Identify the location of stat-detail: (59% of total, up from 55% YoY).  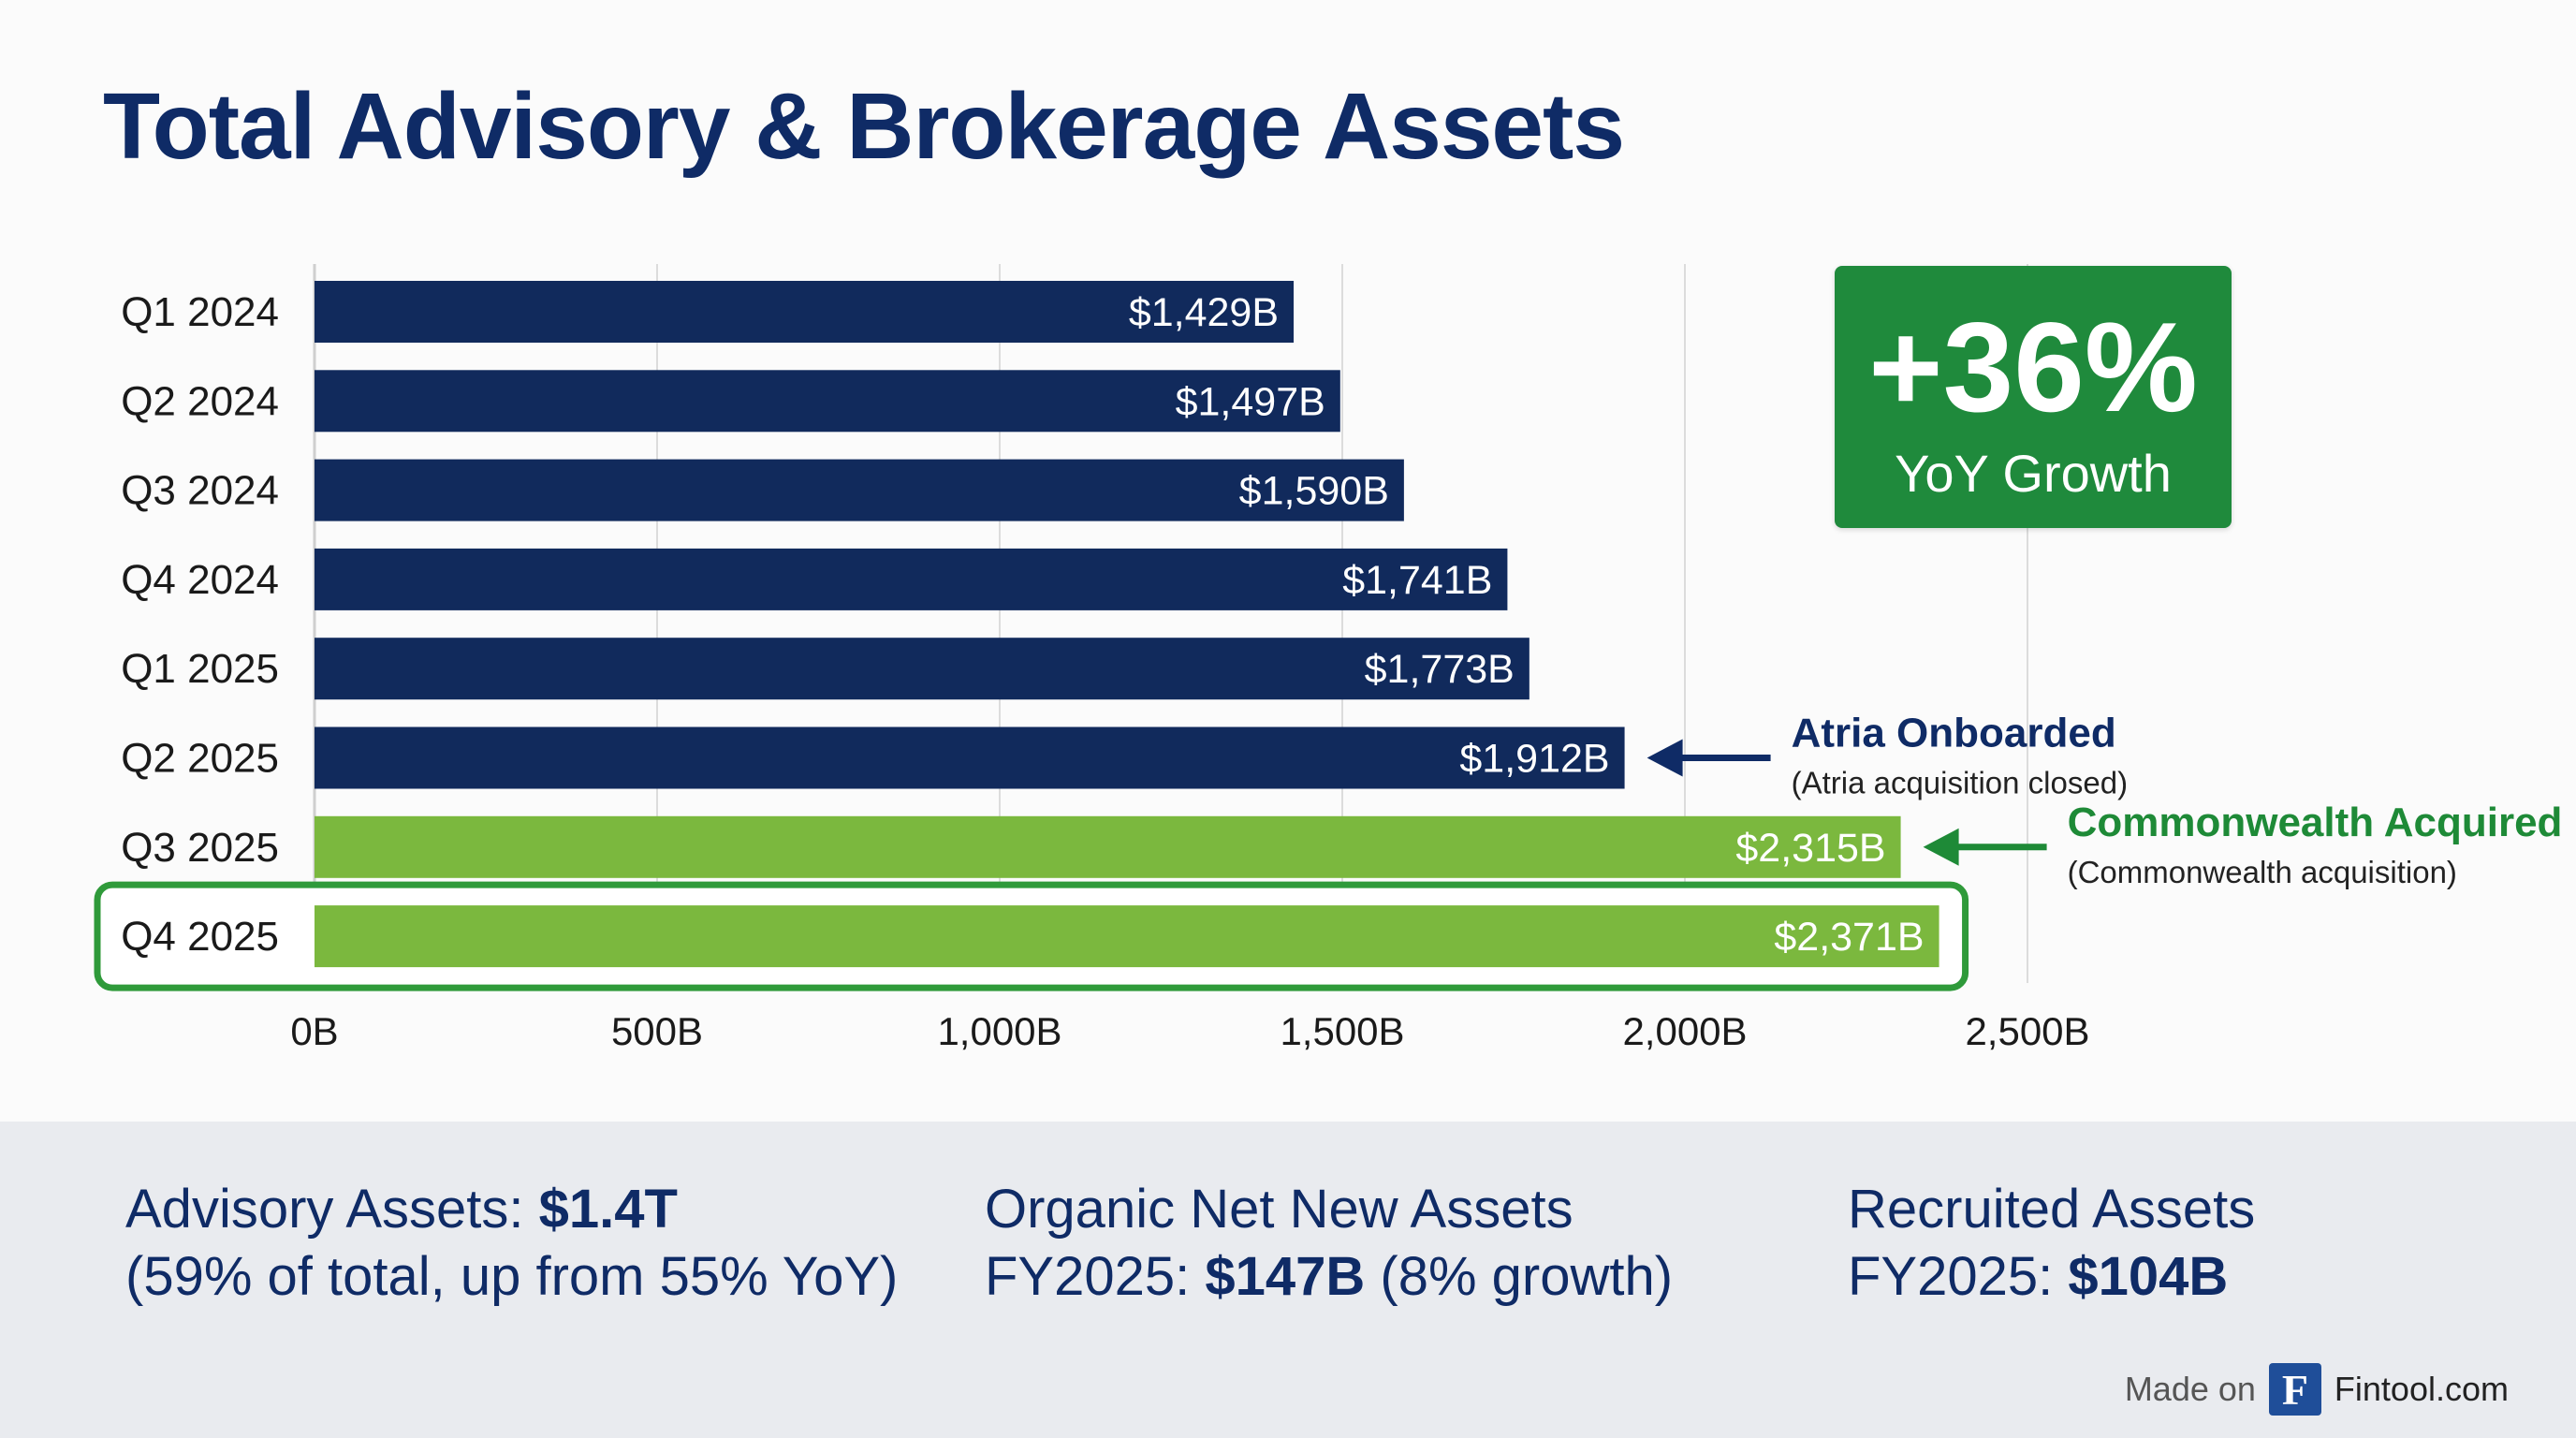
(512, 1276).